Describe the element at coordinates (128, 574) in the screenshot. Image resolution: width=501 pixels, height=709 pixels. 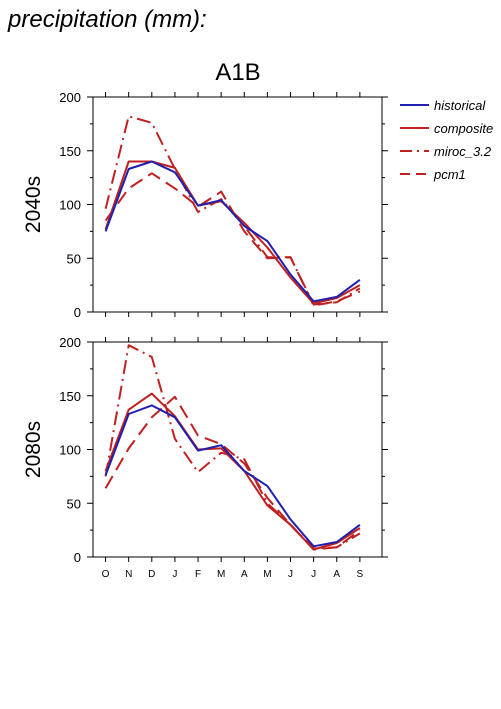
I see `month-label: N` at that location.